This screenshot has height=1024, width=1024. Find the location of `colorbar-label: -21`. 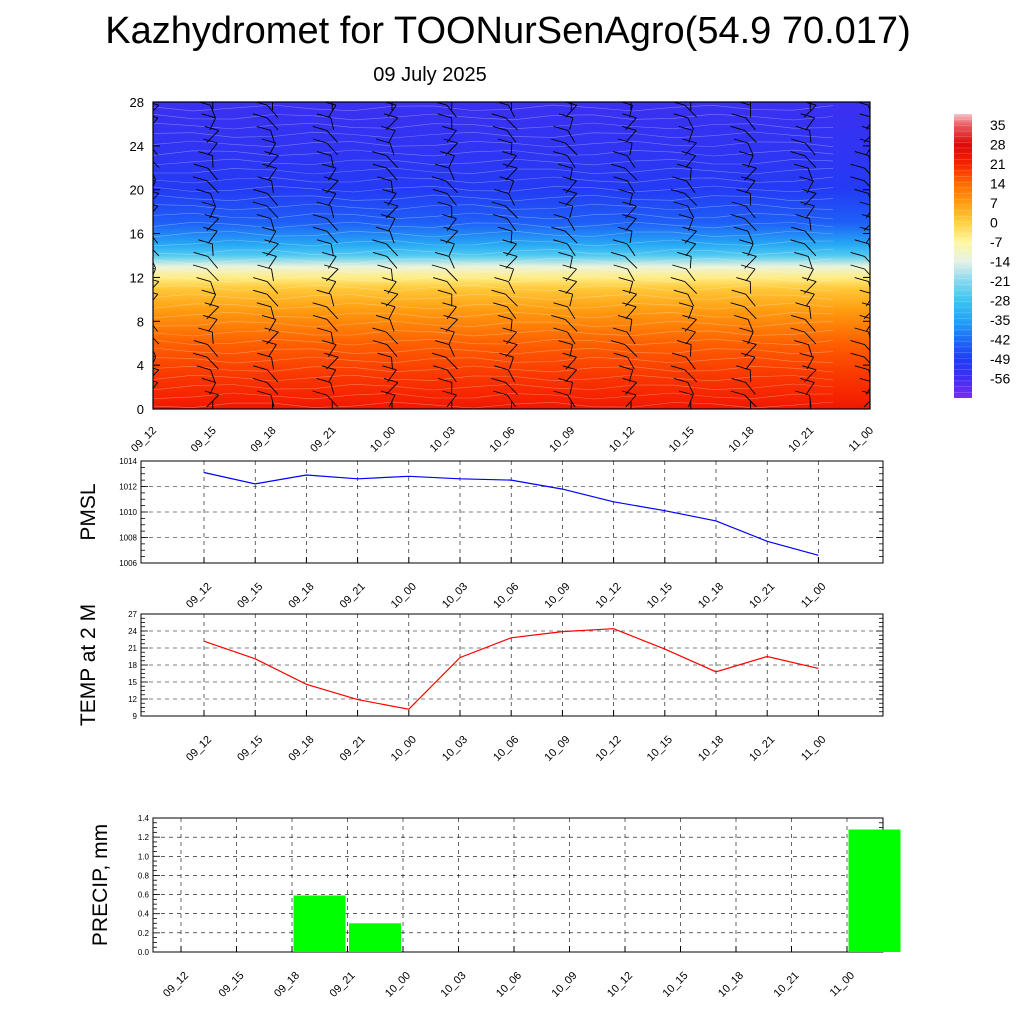

colorbar-label: -21 is located at coordinates (1000, 281).